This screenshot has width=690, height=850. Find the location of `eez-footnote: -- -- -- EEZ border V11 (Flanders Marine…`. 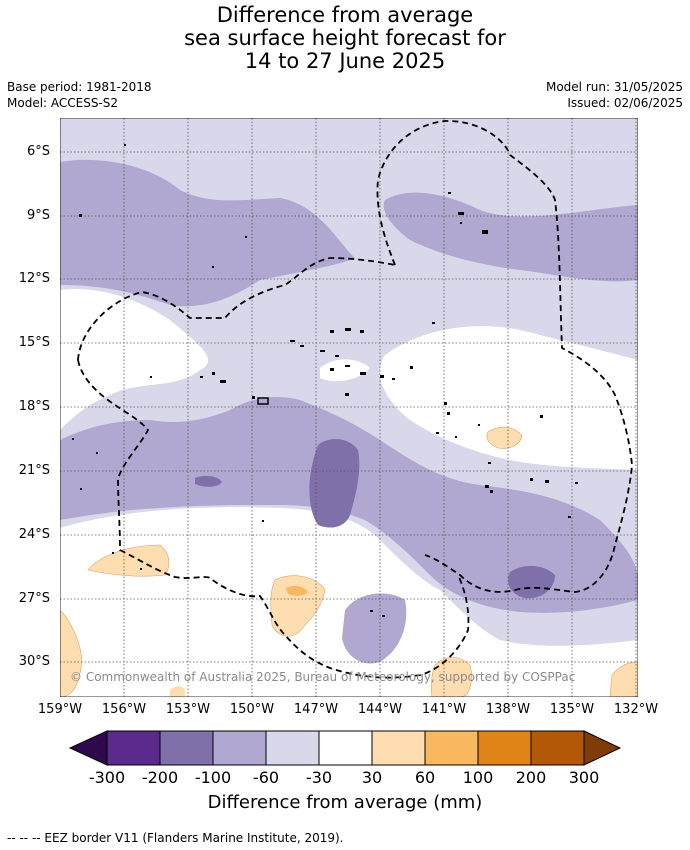

eez-footnote: -- -- -- EEZ border V11 (Flanders Marine… is located at coordinates (175, 838).